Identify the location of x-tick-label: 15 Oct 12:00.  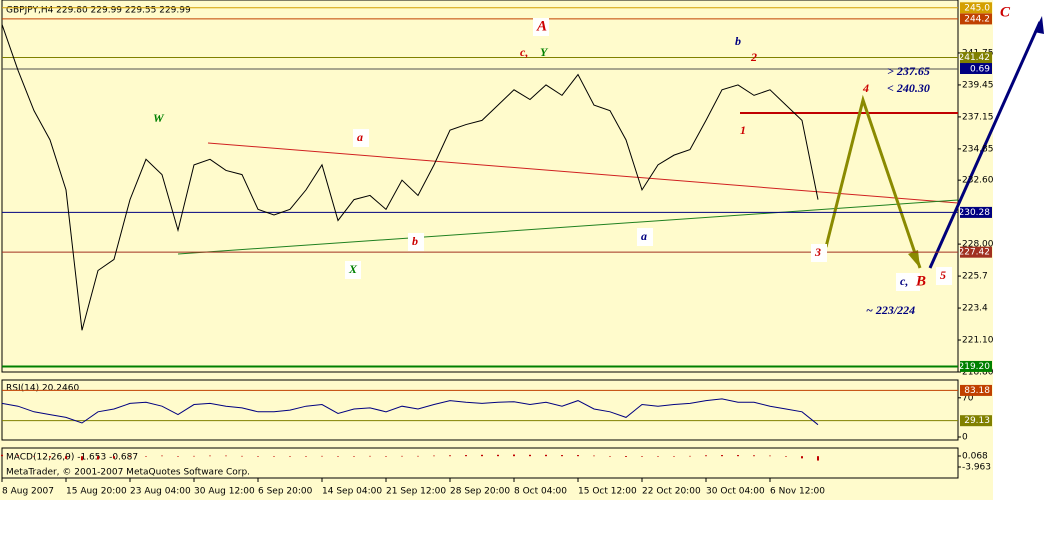
(607, 492).